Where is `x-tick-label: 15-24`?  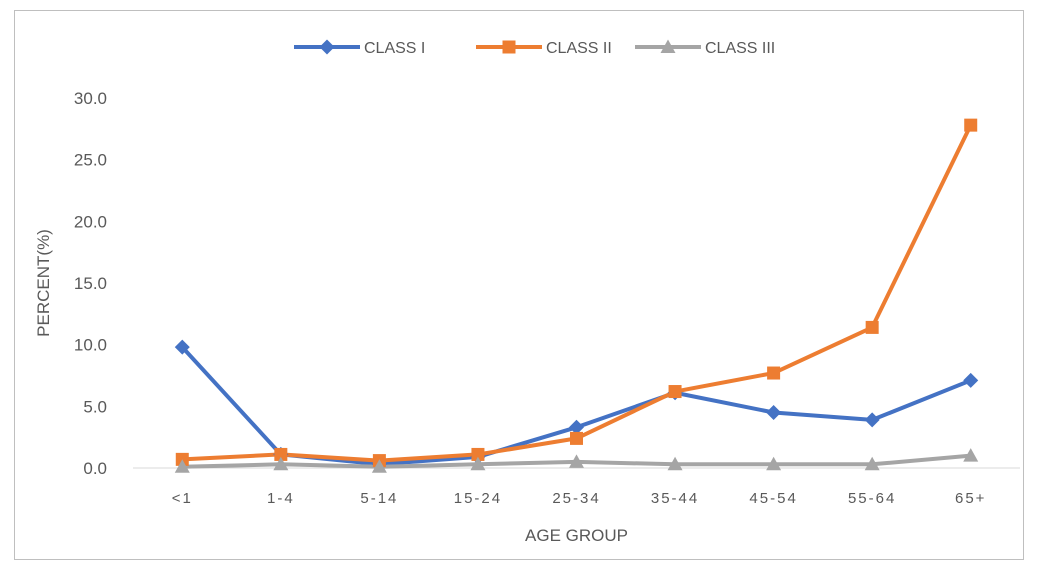 x-tick-label: 15-24 is located at coordinates (478, 498).